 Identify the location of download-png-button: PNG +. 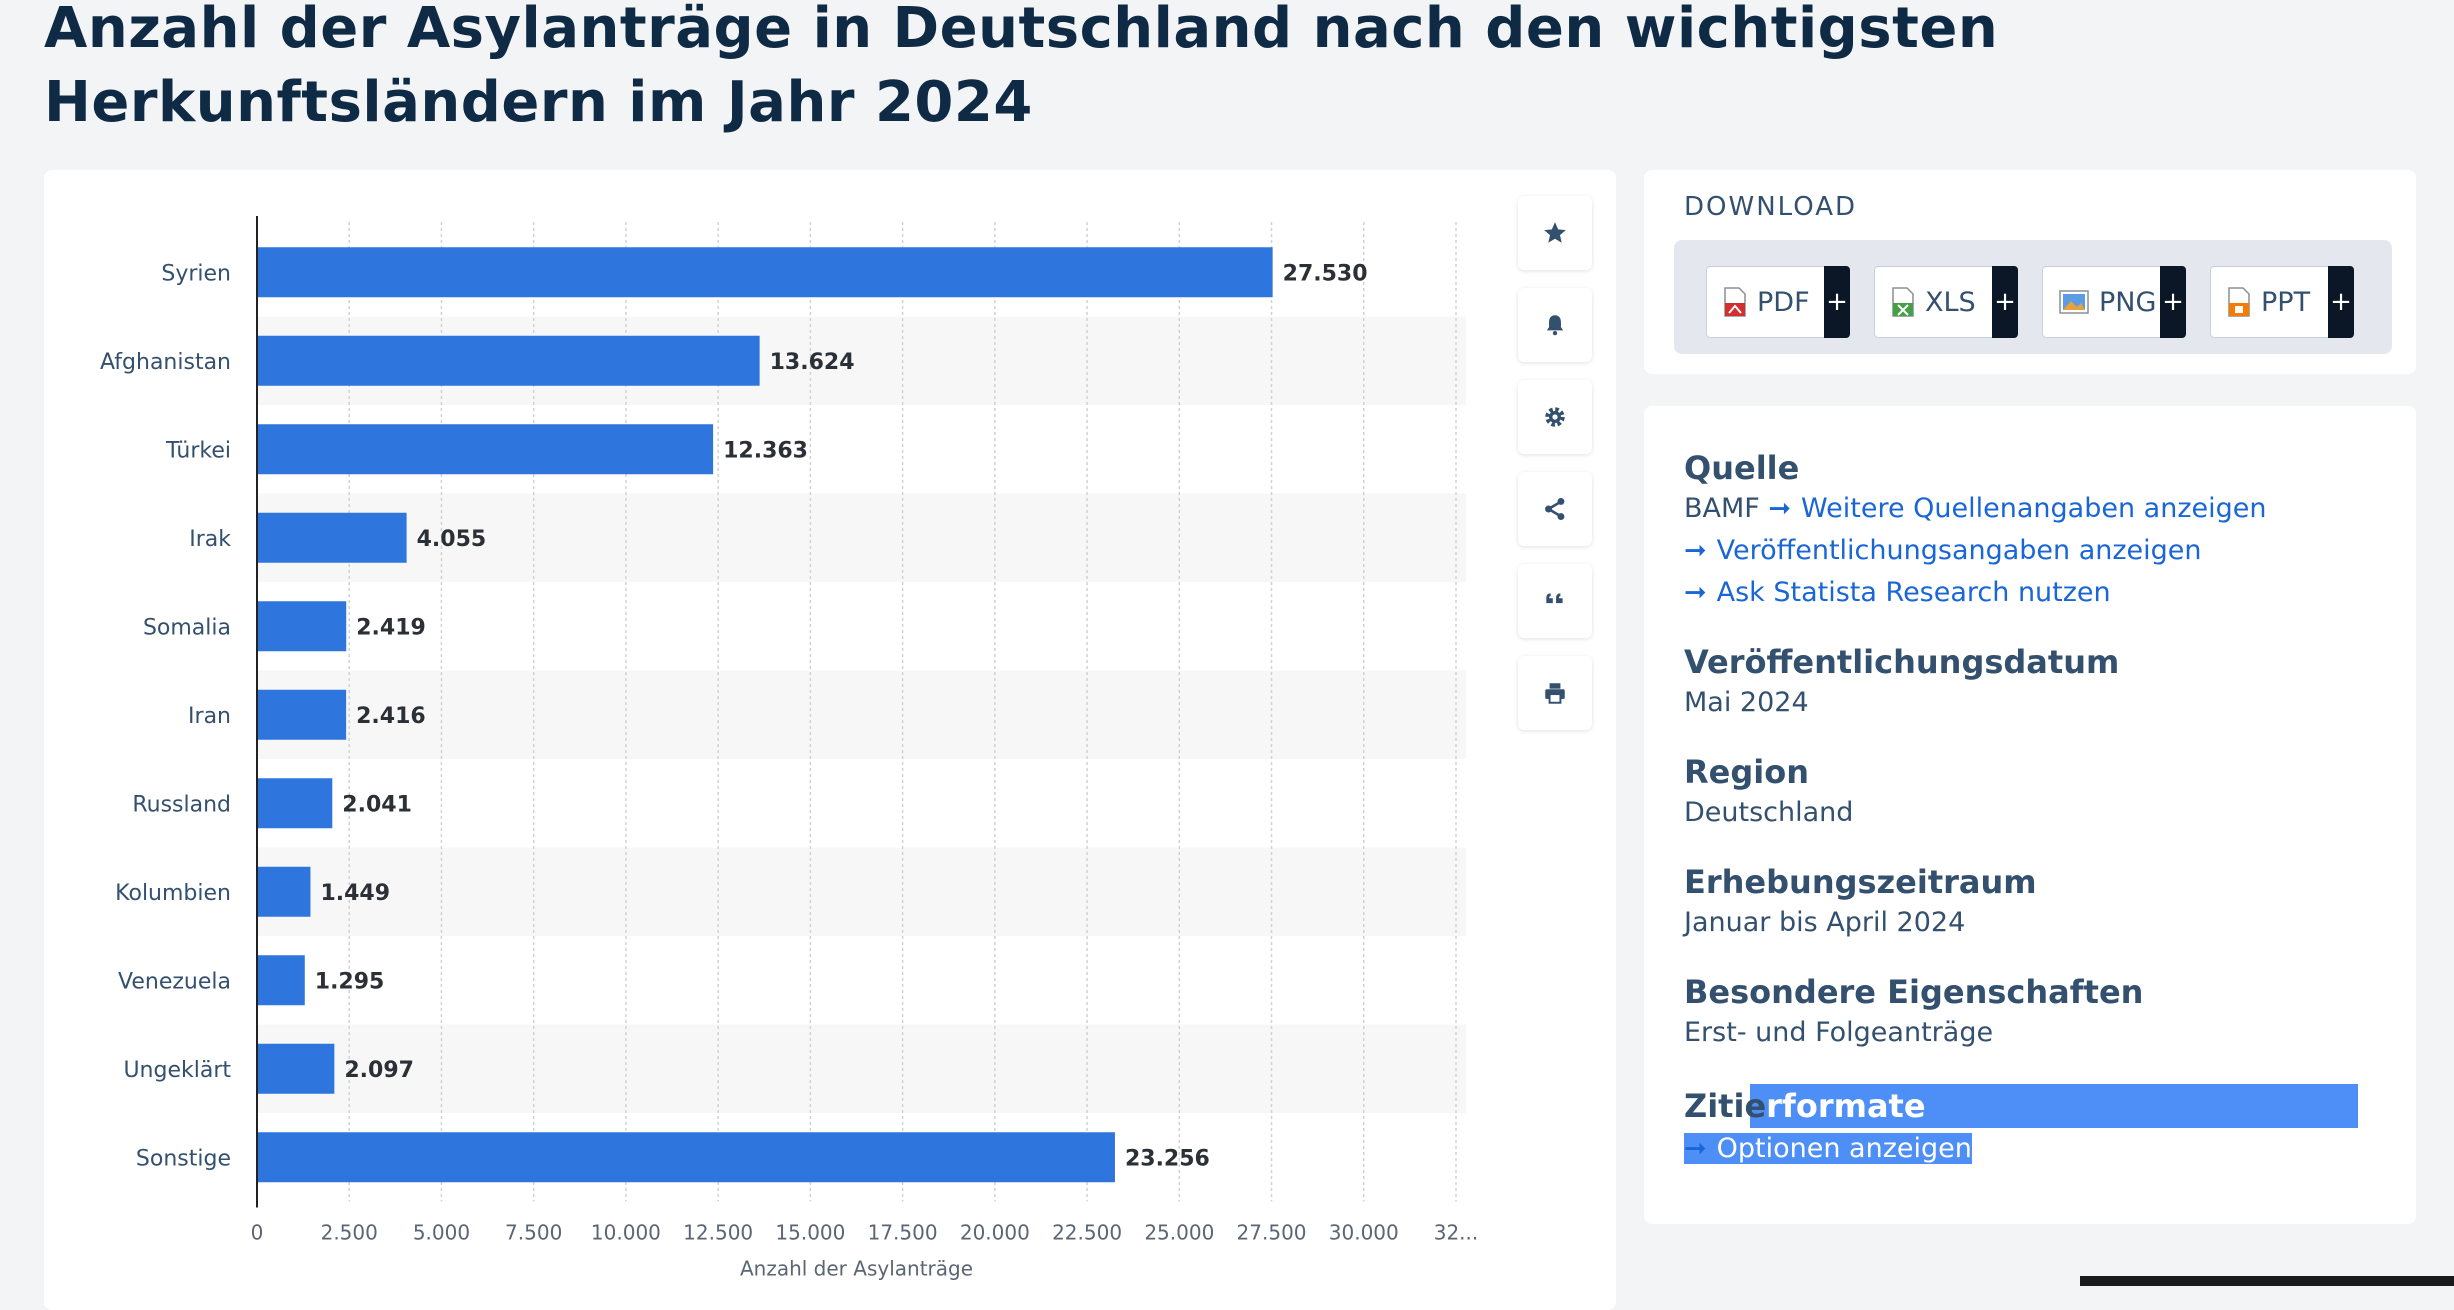
(2114, 302).